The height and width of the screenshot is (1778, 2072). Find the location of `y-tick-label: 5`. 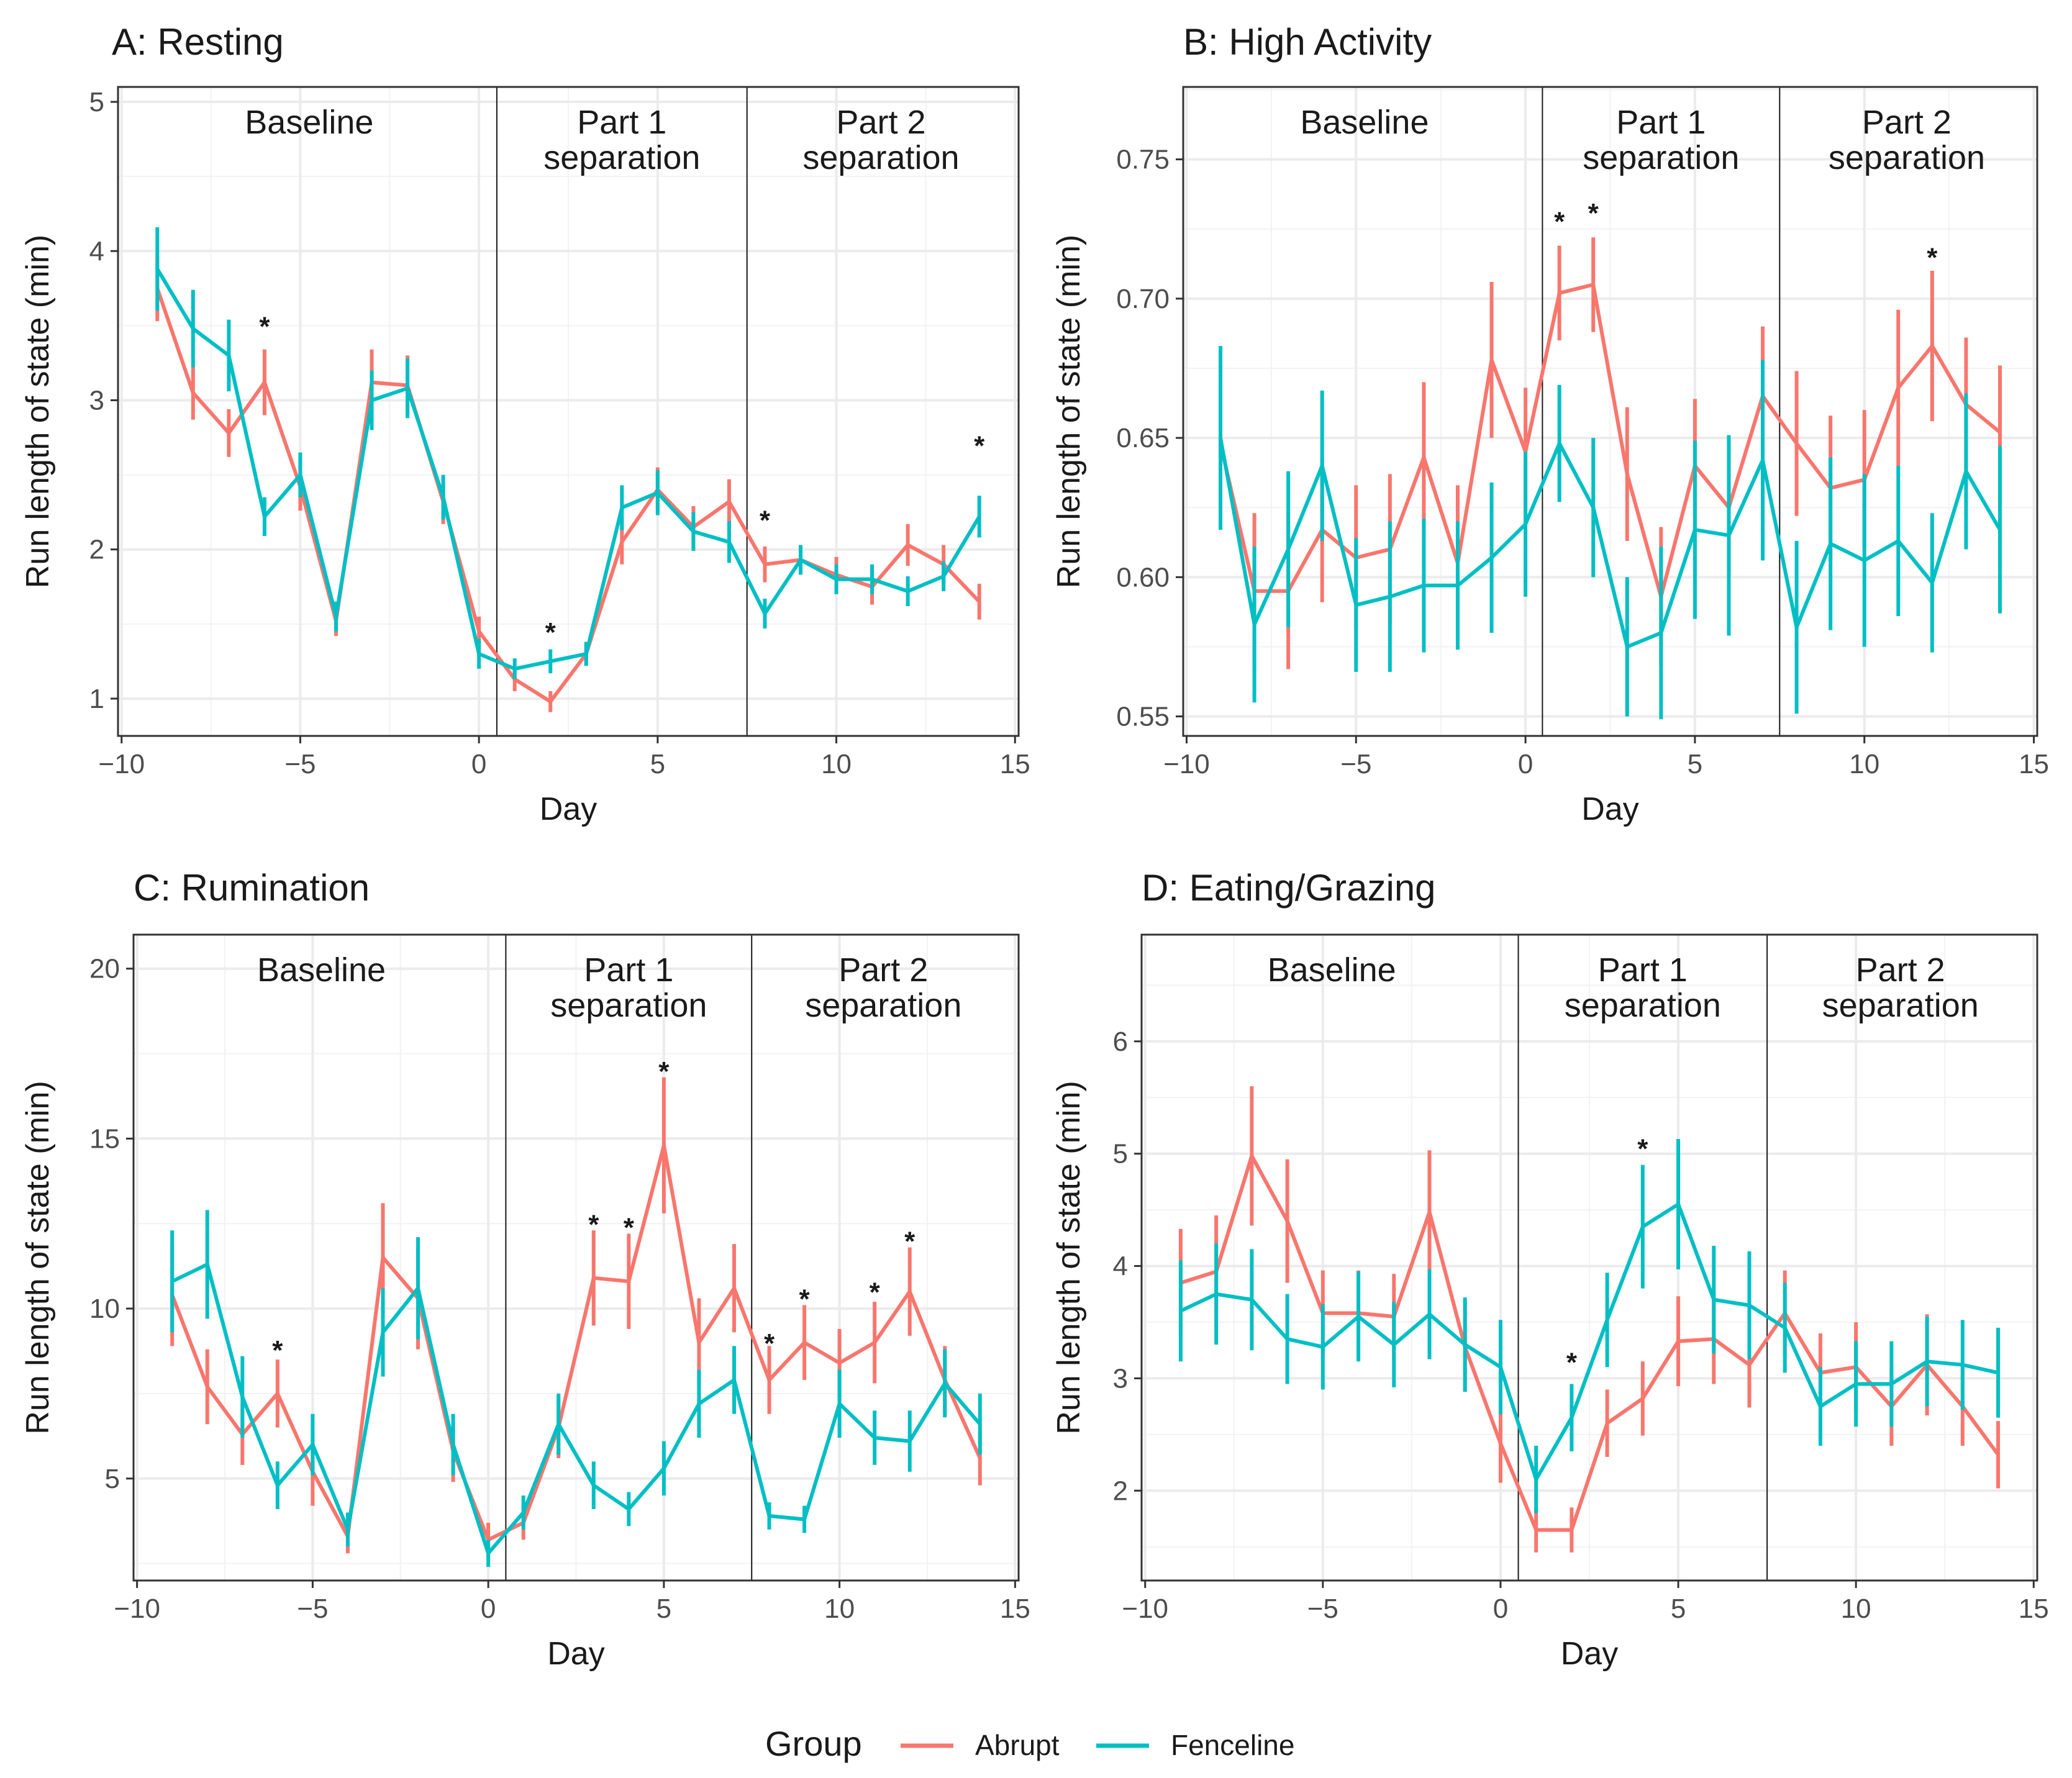

y-tick-label: 5 is located at coordinates (96, 102).